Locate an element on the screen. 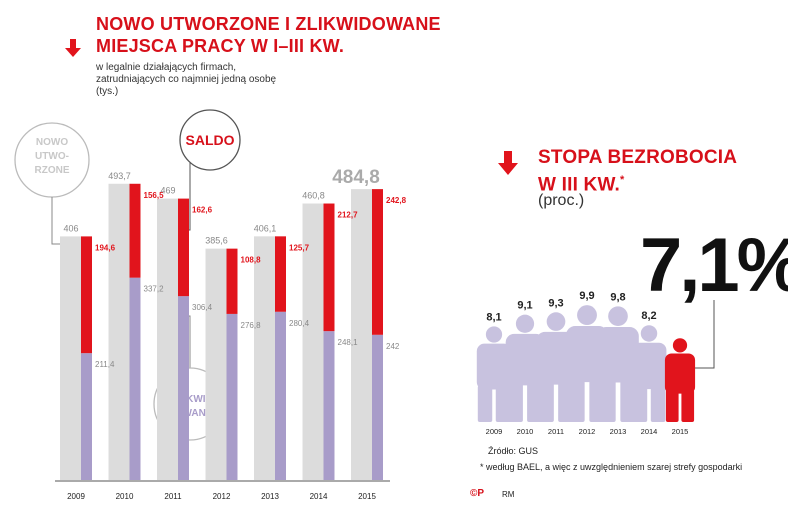 This screenshot has width=788, height=523. bar-saldo-2010 is located at coordinates (135, 230).